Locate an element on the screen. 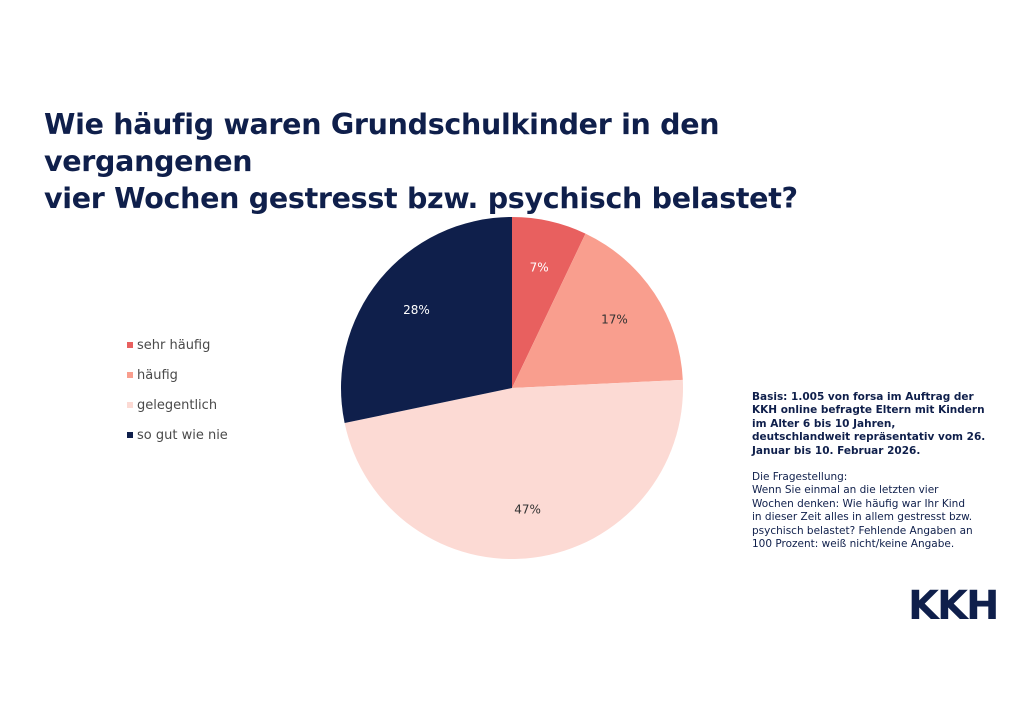 This screenshot has width=1024, height=724. question-line: Die Fragestellung: is located at coordinates (800, 477).